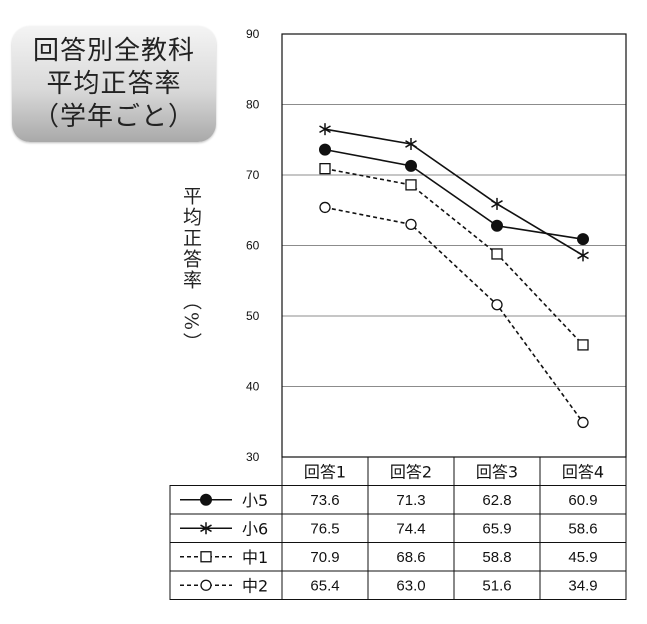 This screenshot has width=647, height=624. I want to click on chart-title-line-2: 平均正答率, so click(114, 83).